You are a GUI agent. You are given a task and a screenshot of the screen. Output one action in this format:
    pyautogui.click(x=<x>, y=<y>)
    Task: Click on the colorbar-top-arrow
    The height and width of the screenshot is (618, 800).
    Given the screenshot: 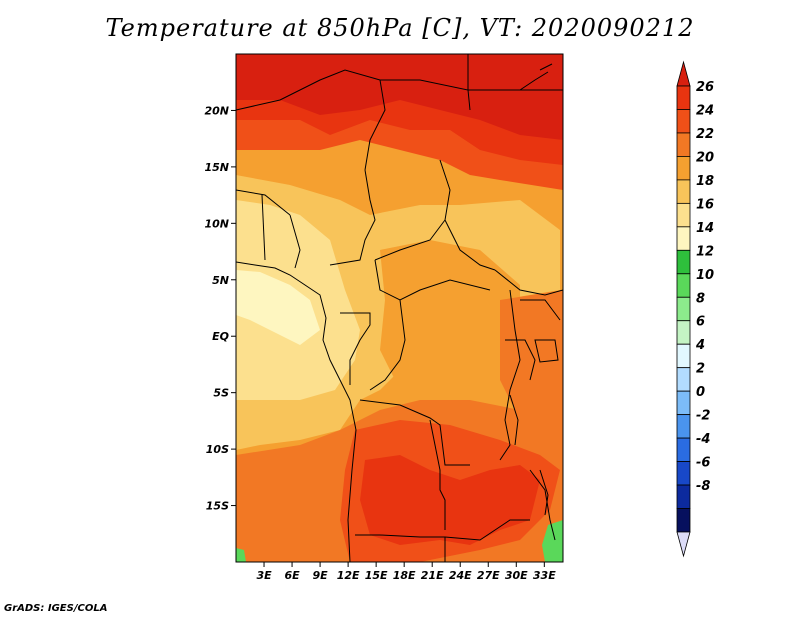 What is the action you would take?
    pyautogui.click(x=683, y=73)
    